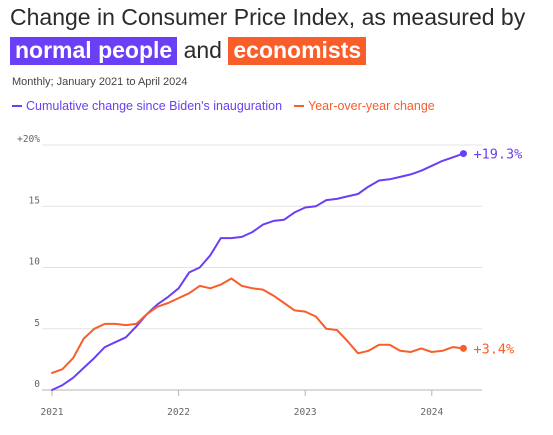 This screenshot has height=435, width=553. What do you see at coordinates (28, 139) in the screenshot?
I see `y-tick-label-20: +20%` at bounding box center [28, 139].